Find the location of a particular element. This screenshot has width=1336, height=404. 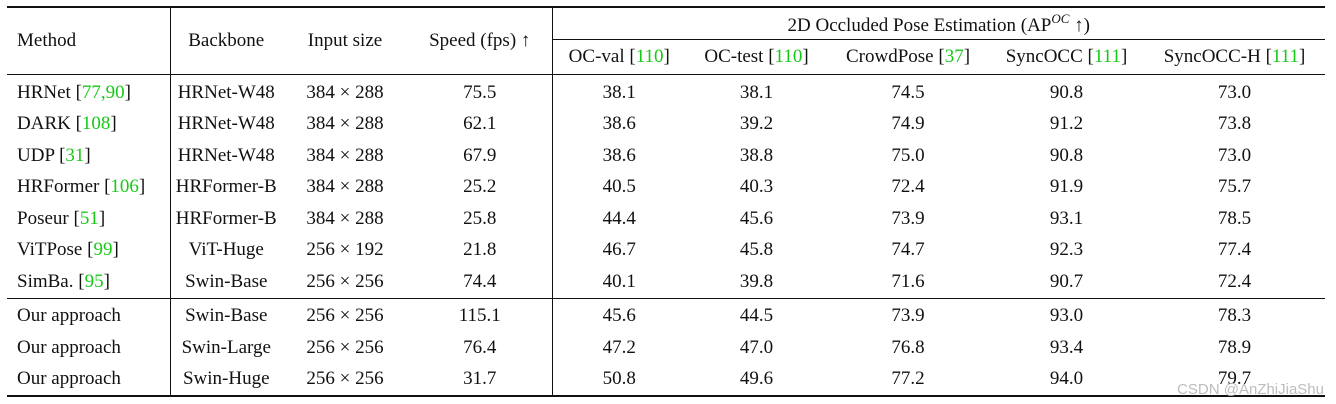

score-cell: 73.9 is located at coordinates (908, 314).